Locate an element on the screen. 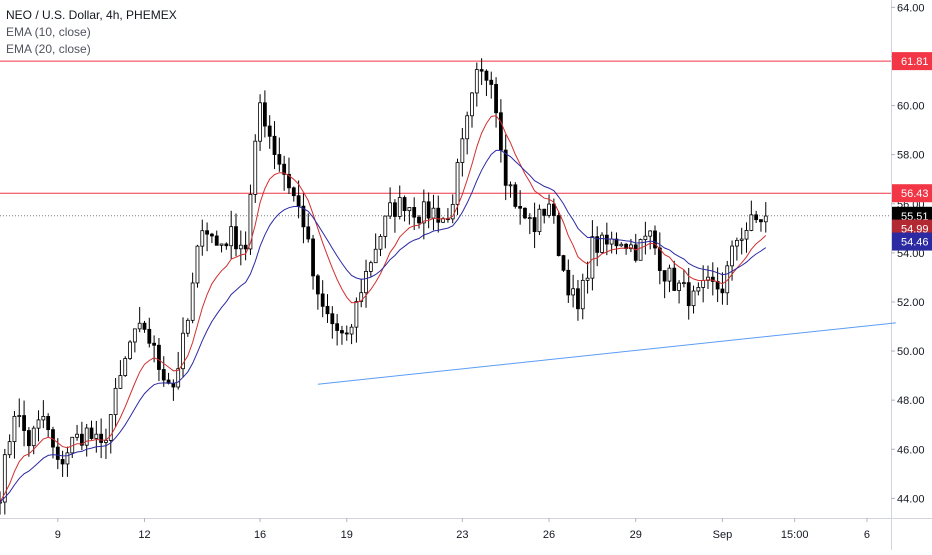 The height and width of the screenshot is (555, 932). y-tick-label: 52.00 is located at coordinates (911, 303).